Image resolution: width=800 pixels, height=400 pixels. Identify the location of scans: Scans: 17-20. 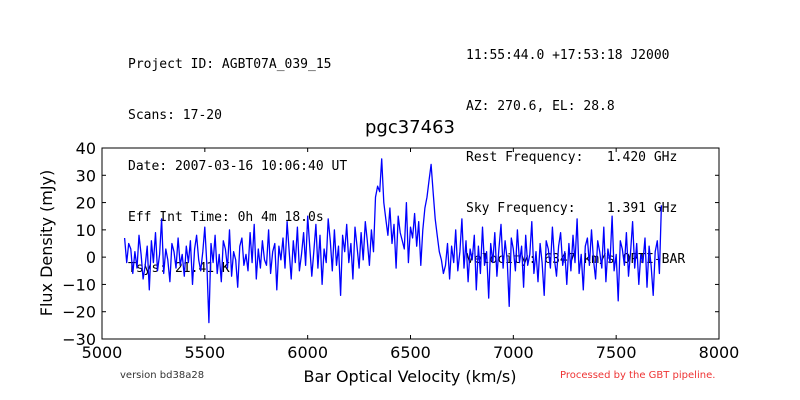
(175, 115).